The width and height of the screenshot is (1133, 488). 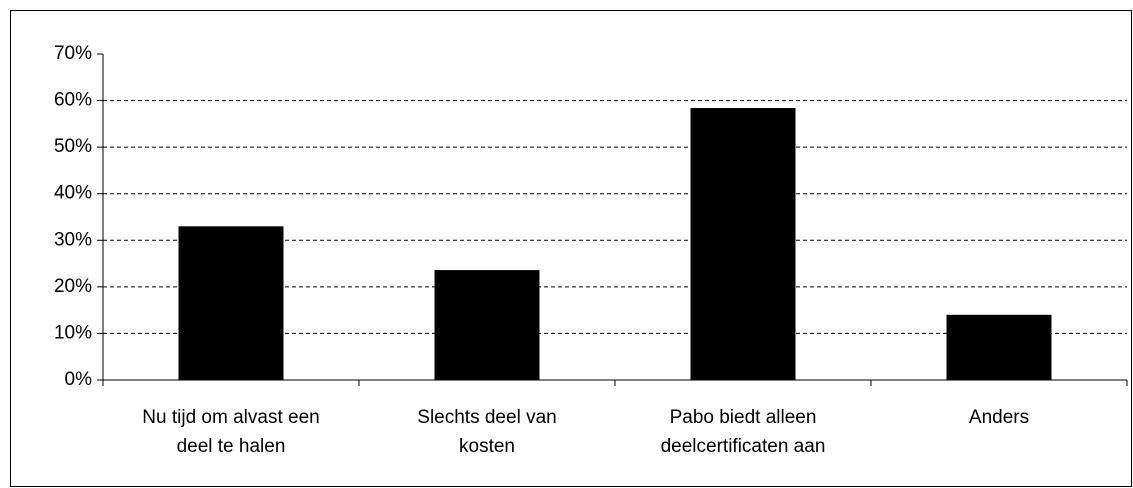 I want to click on x-tick-label: kosten, so click(x=487, y=446).